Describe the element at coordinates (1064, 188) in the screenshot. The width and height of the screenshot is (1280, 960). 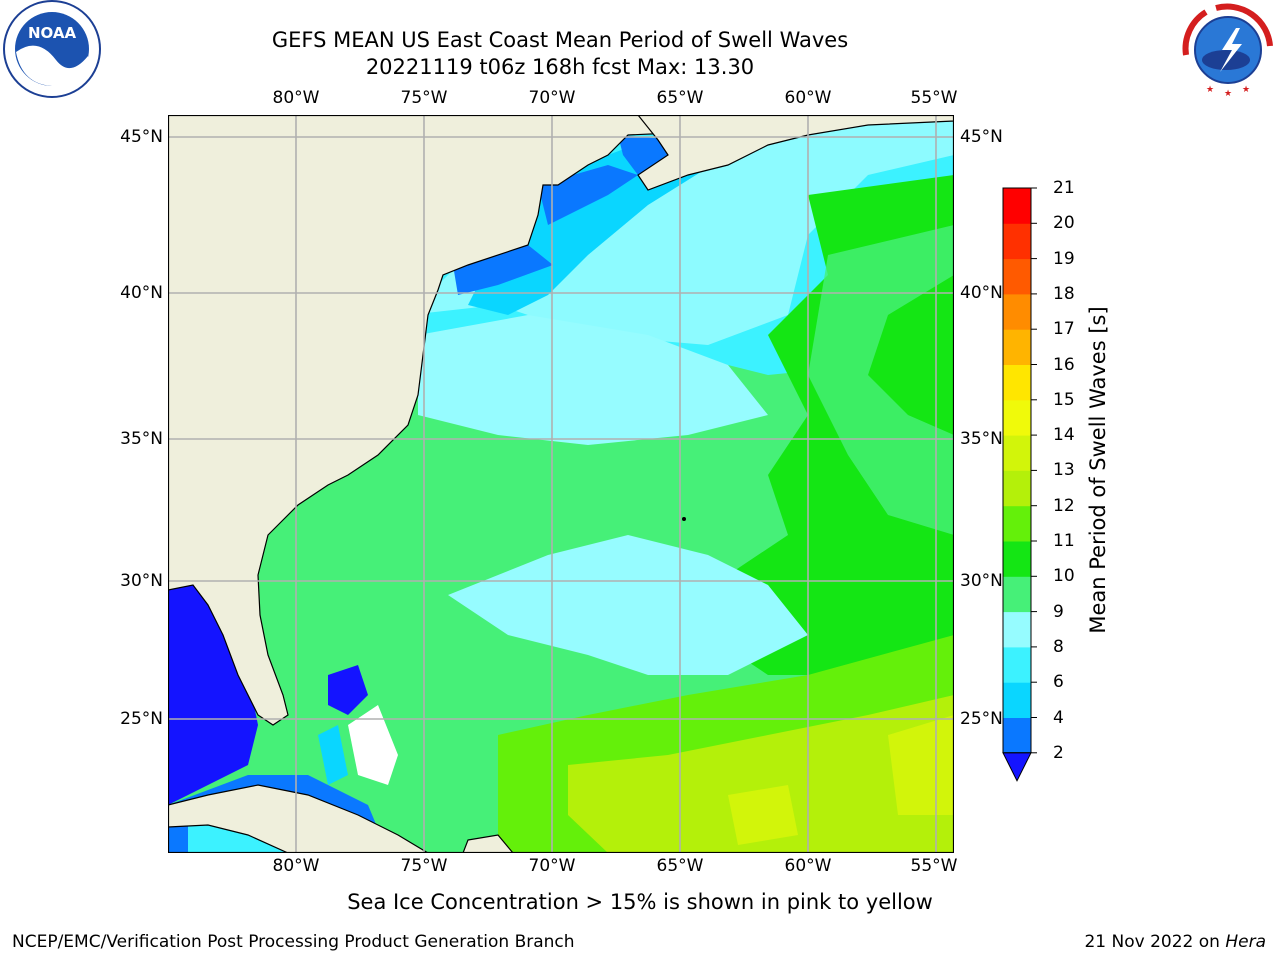
I see `colorbar-tick-label: 21` at that location.